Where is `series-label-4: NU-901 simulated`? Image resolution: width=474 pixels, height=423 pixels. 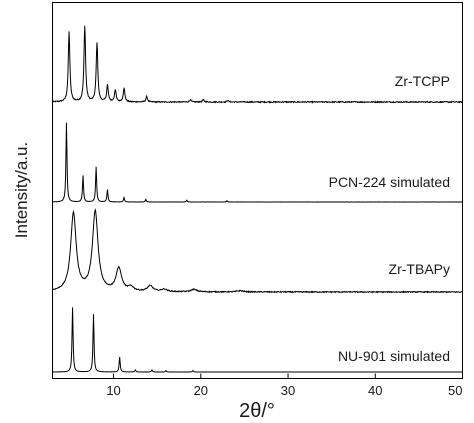
series-label-4: NU-901 simulated is located at coordinates (394, 356).